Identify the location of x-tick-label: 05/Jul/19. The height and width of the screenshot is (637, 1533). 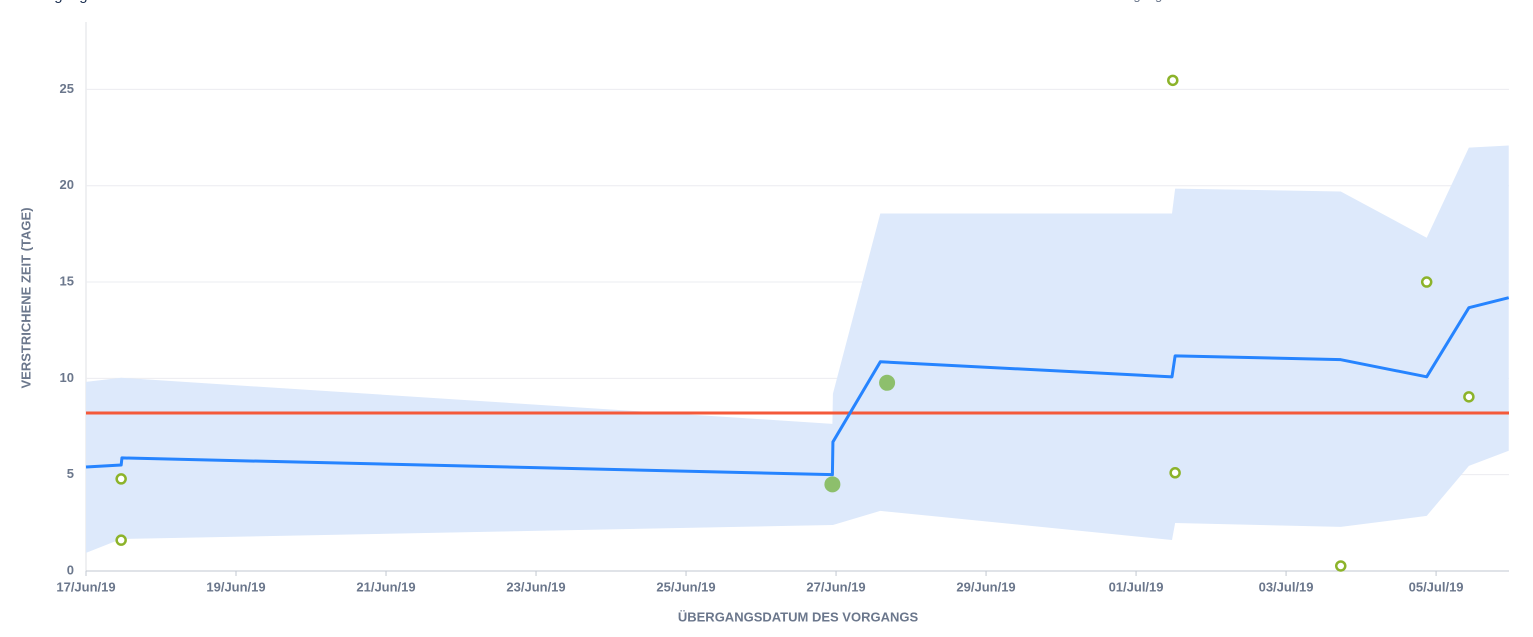
(1436, 586).